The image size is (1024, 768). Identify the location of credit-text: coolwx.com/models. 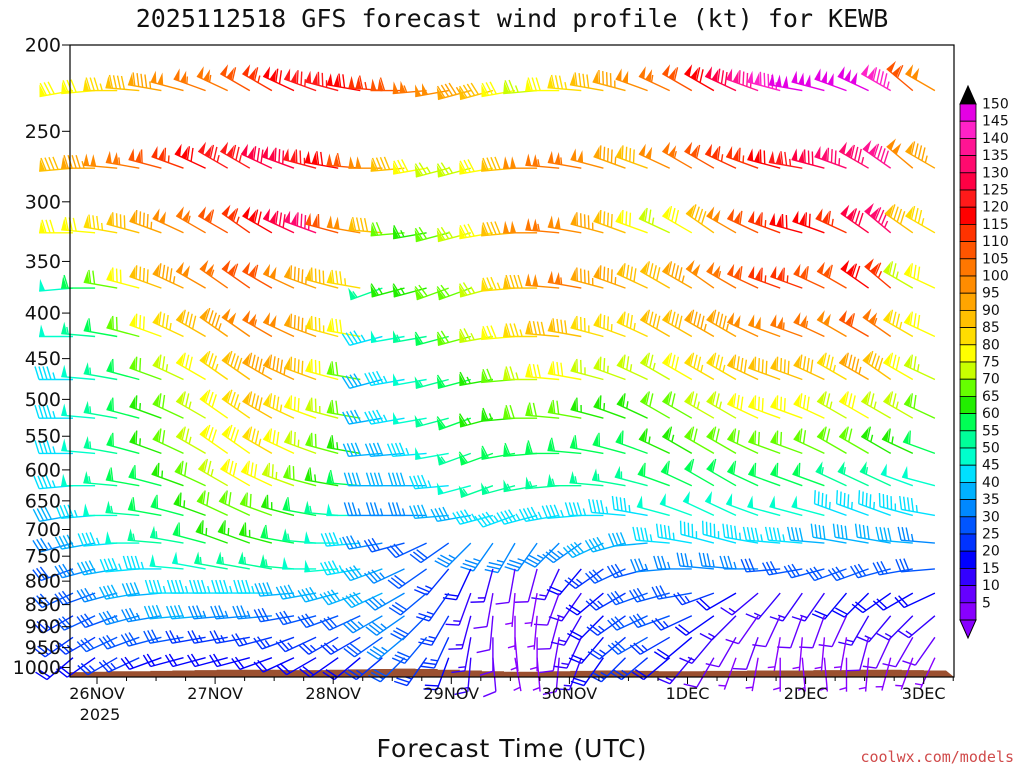
(937, 757).